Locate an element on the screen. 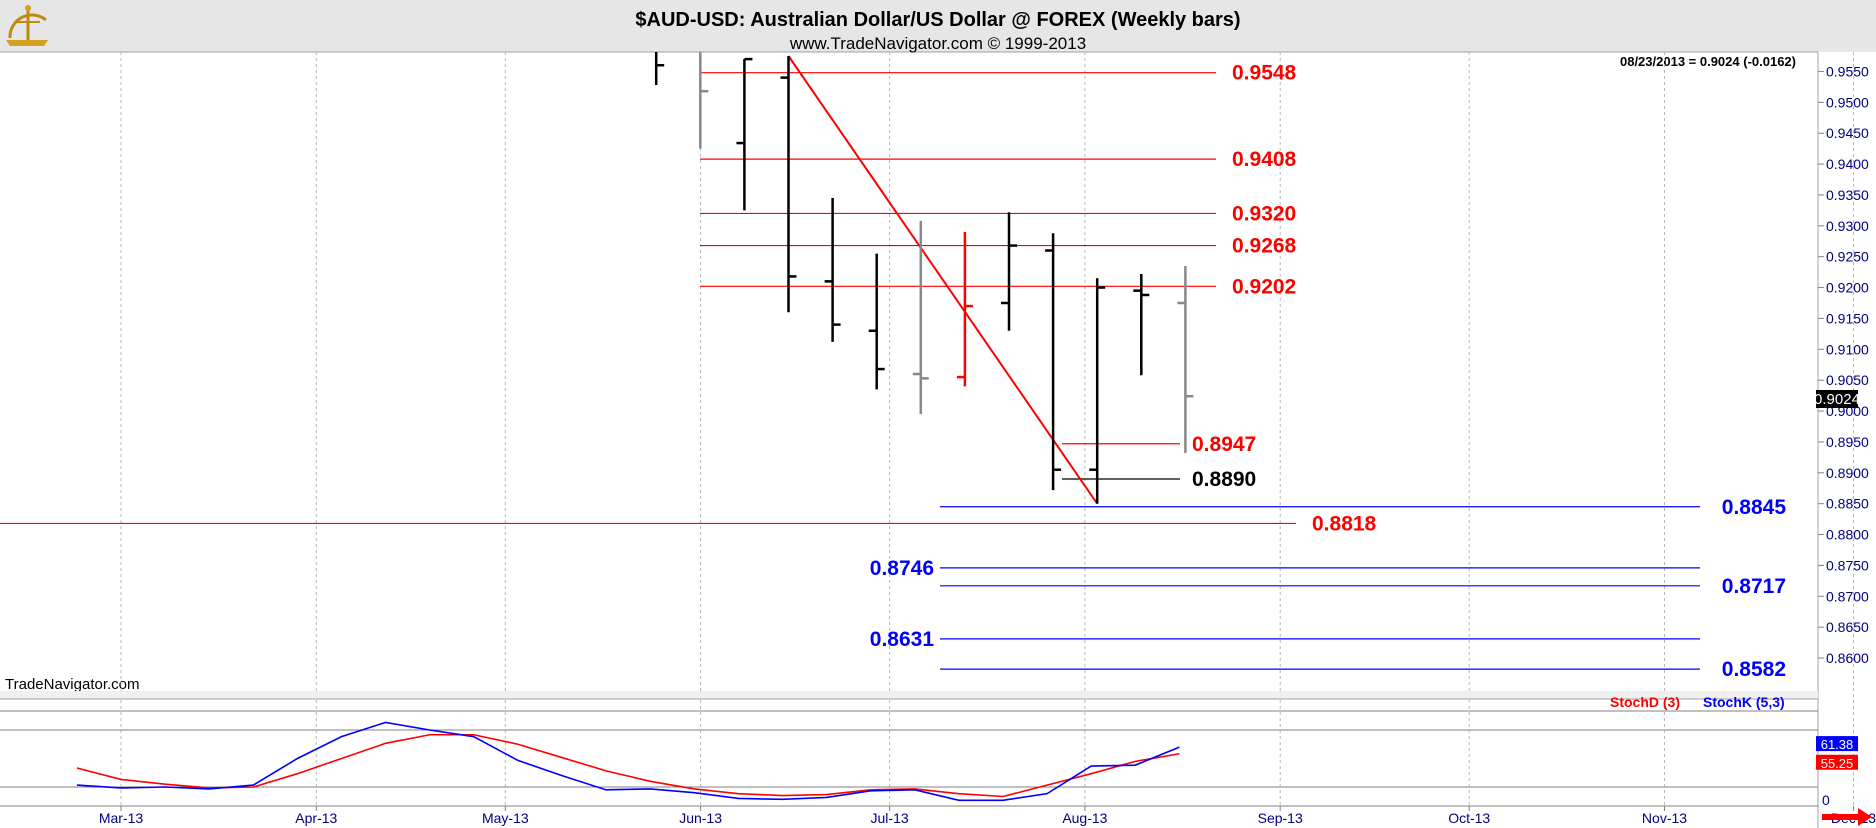 The width and height of the screenshot is (1876, 828). level-label: 0.8845 is located at coordinates (1754, 507).